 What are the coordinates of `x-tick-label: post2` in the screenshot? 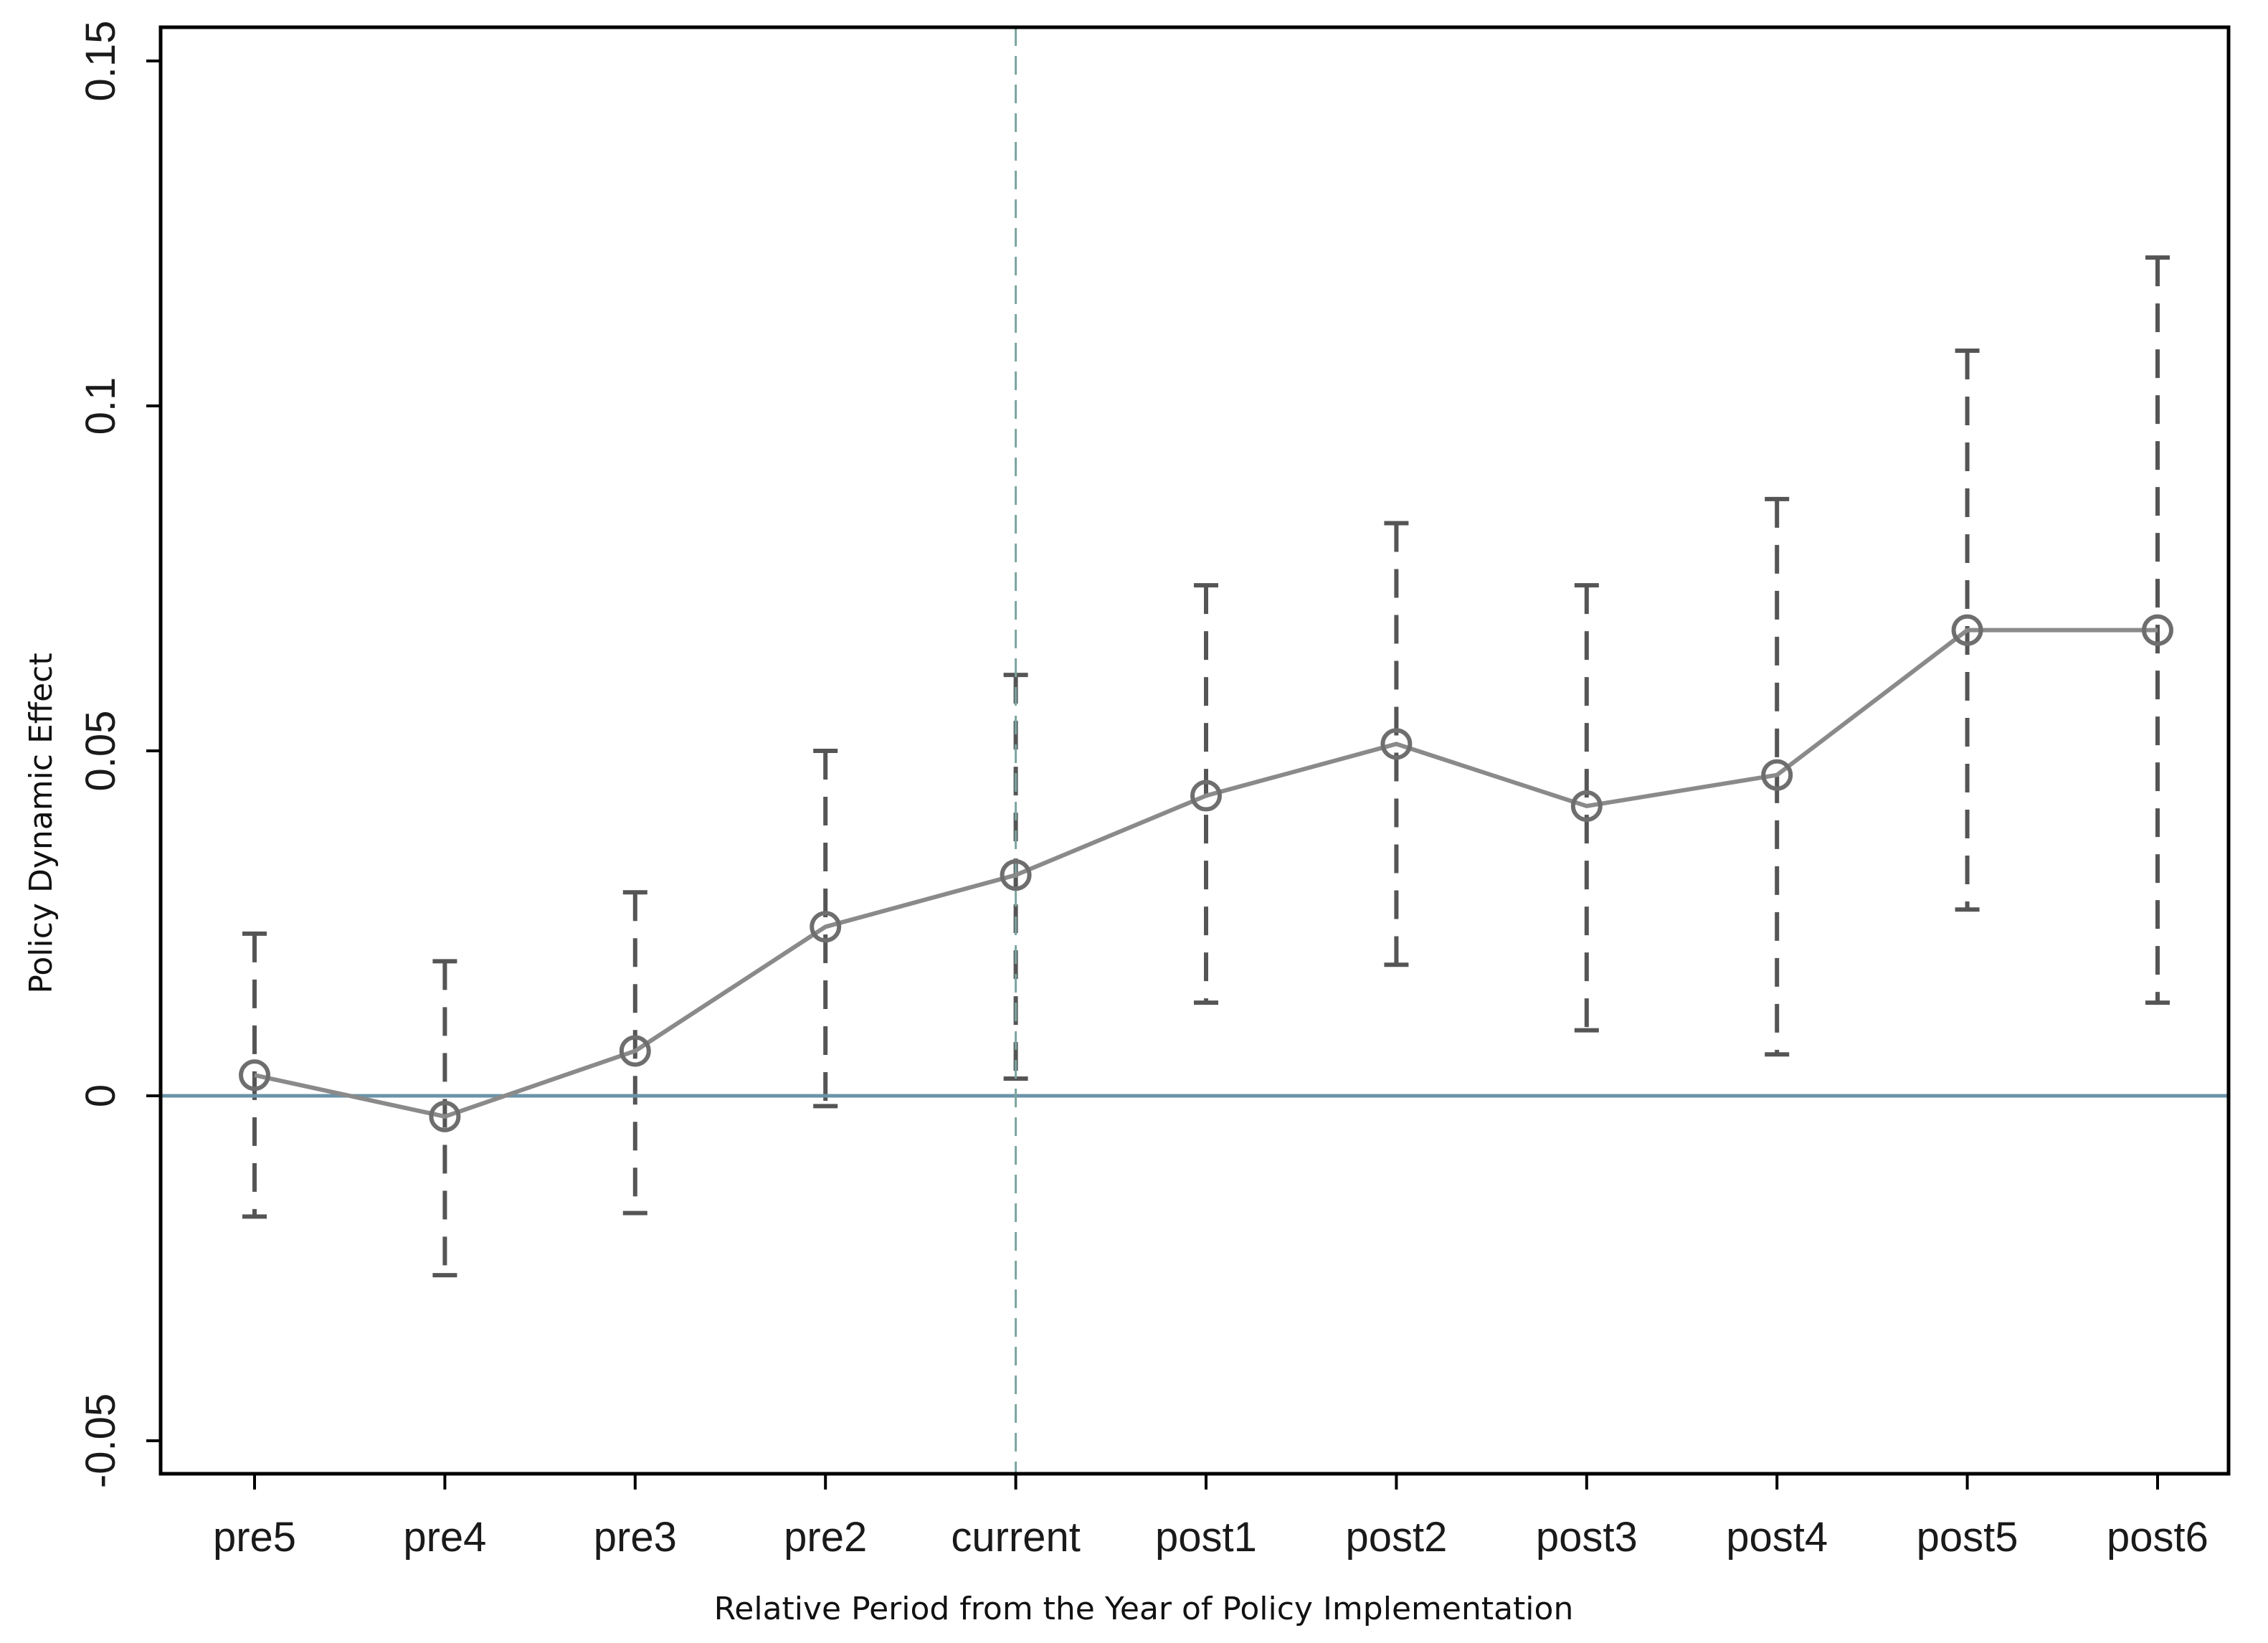 It's located at (1396, 1537).